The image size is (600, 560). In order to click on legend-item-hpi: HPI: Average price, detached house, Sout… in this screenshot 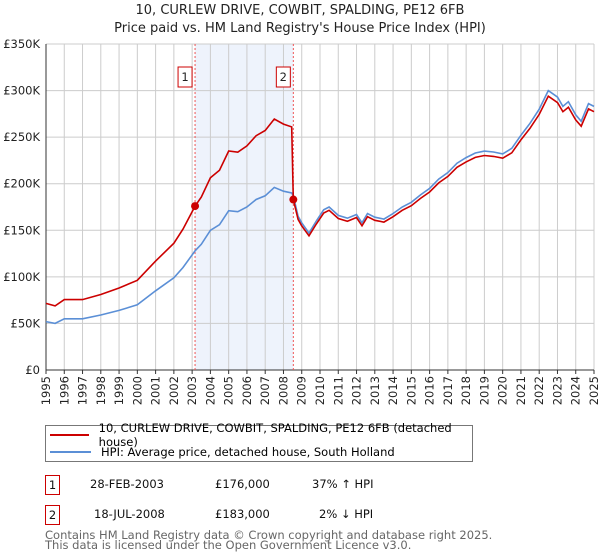, I will do `click(222, 452)`.